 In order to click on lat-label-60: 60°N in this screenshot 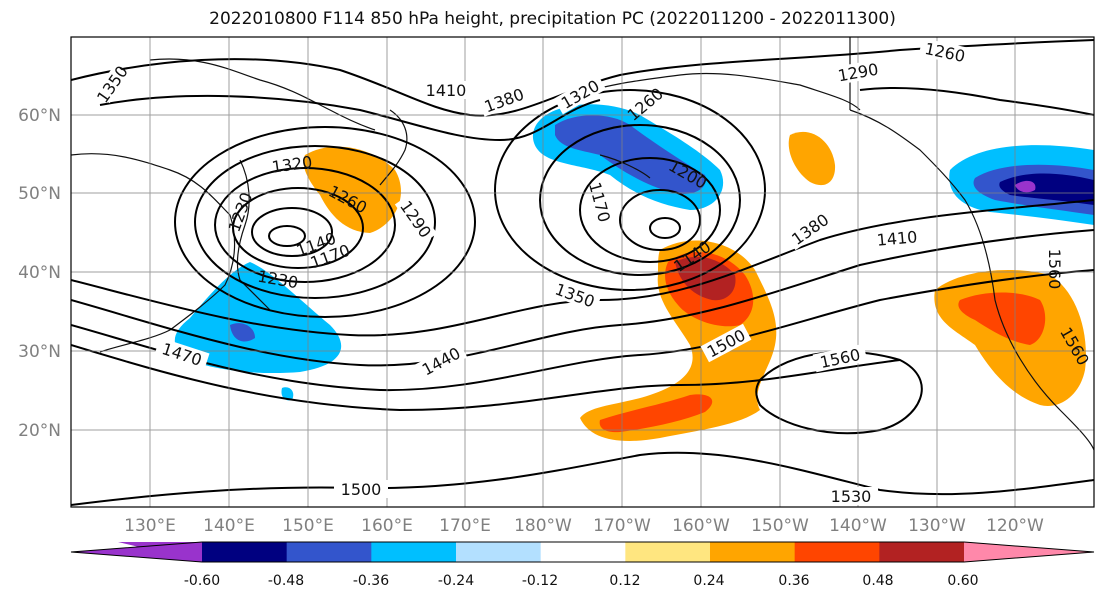, I will do `click(39, 116)`.